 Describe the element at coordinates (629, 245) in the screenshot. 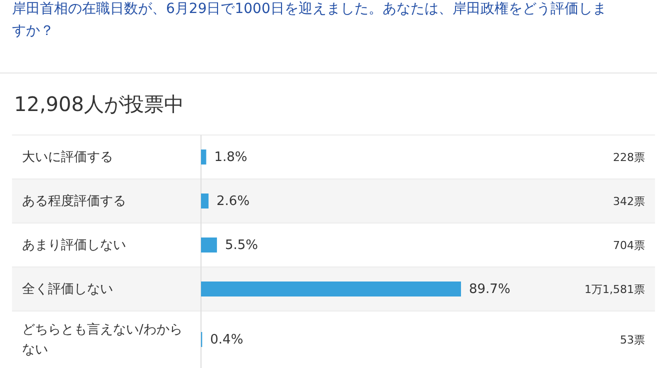

I see `text: 704票` at that location.